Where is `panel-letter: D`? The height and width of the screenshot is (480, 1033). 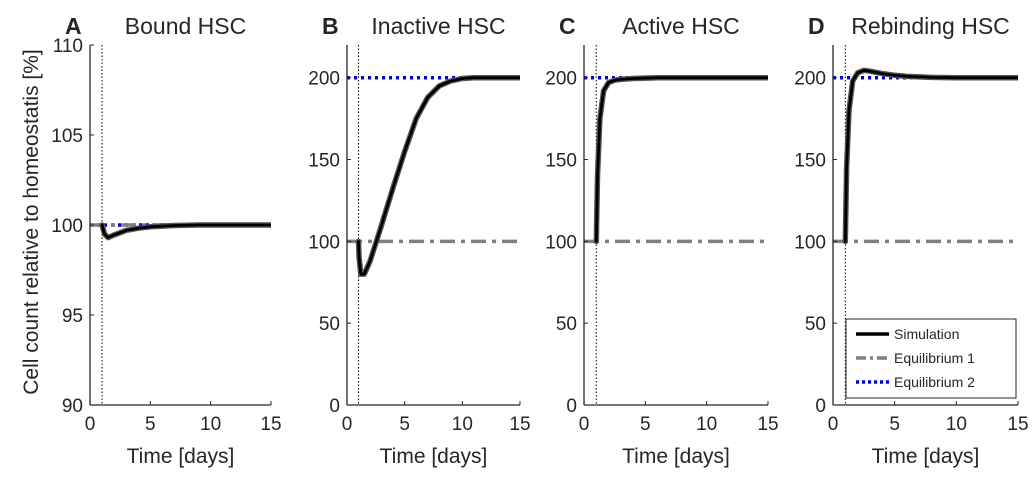
panel-letter: D is located at coordinates (816, 26).